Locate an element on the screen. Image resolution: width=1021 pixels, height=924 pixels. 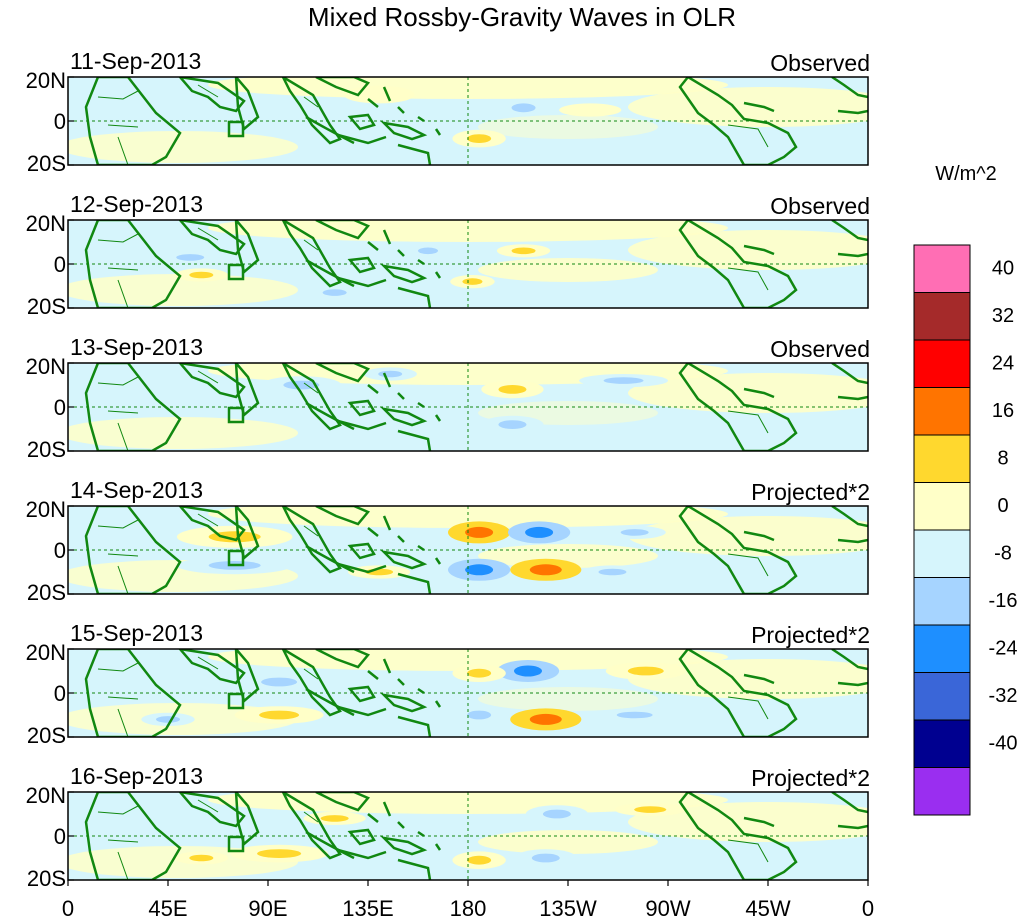
map-panel: 13-Sep-2013 Observed is located at coordinates (468, 393).